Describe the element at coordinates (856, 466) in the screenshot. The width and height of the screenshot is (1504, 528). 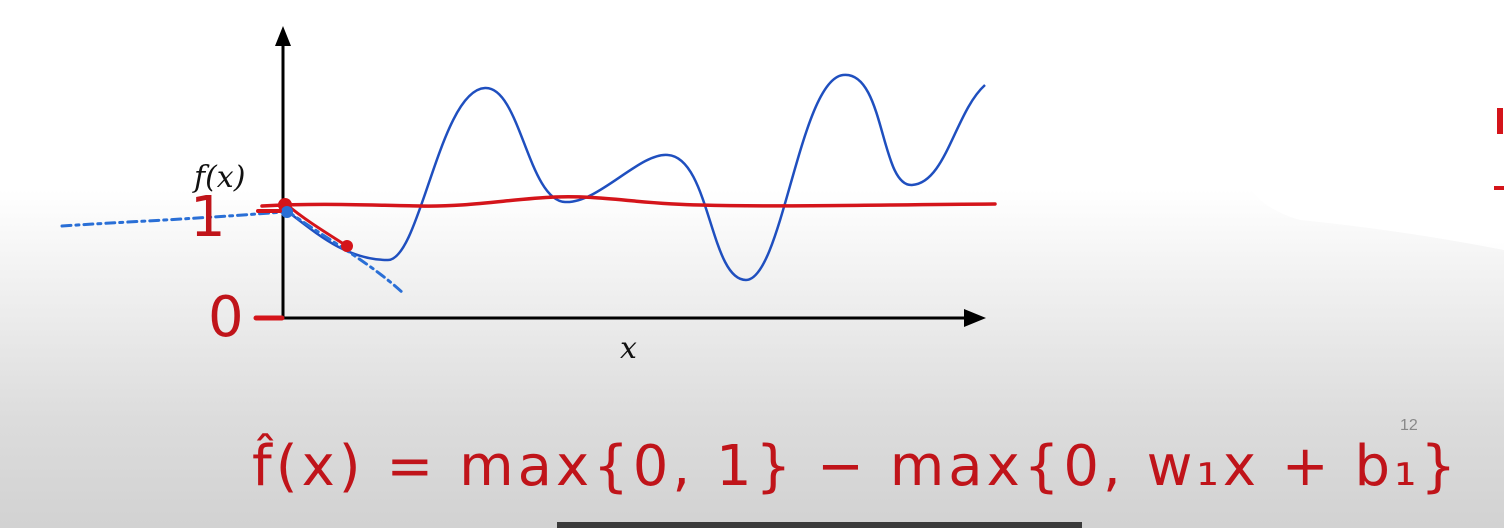
I see `formula: f̂(x) = max{0, 1} − max{0, w₁x + b₁}` at that location.